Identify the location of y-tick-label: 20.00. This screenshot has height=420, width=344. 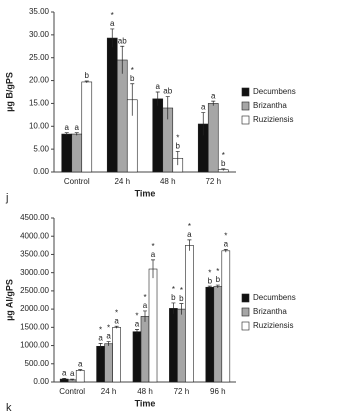
(39, 80).